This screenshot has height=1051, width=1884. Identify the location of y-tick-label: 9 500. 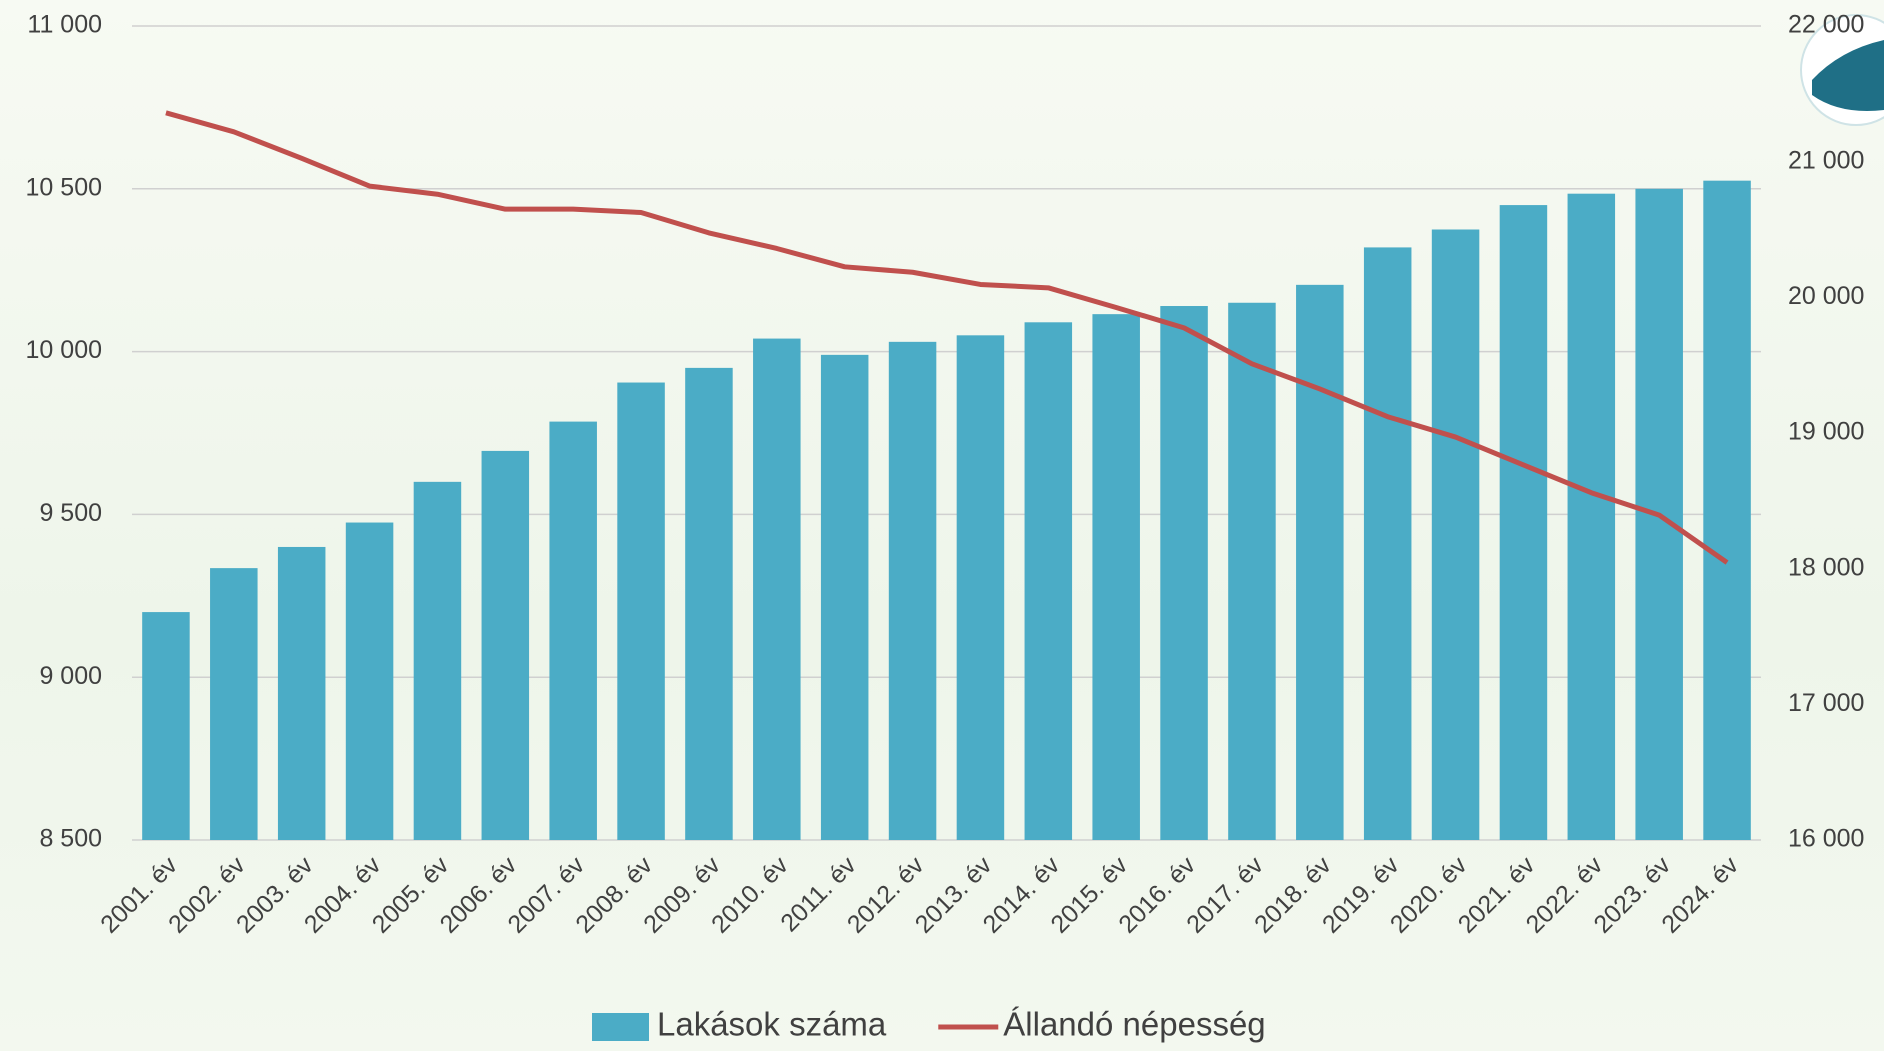
(70, 513).